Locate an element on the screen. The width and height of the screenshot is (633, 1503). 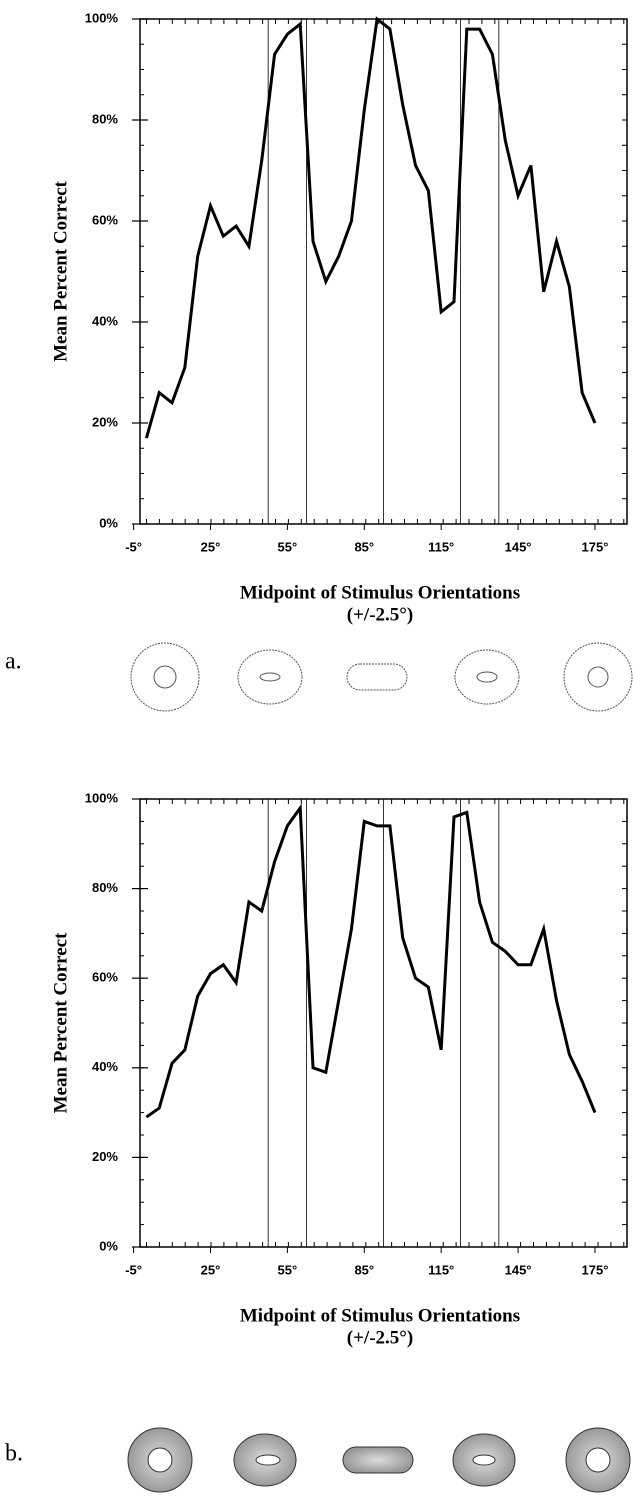
panel-label: b. is located at coordinates (14, 1454).